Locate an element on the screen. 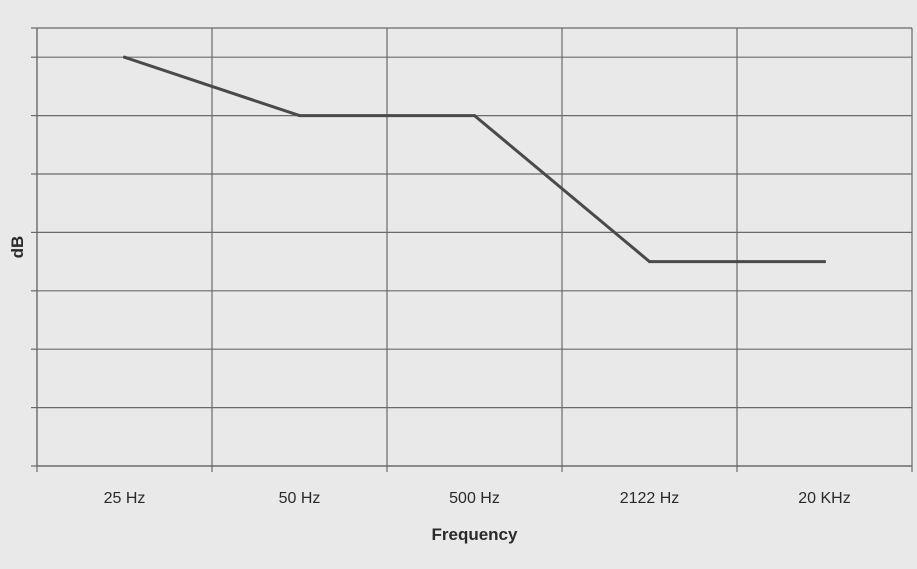 This screenshot has width=917, height=569. y-axis-title: dB is located at coordinates (17, 247).